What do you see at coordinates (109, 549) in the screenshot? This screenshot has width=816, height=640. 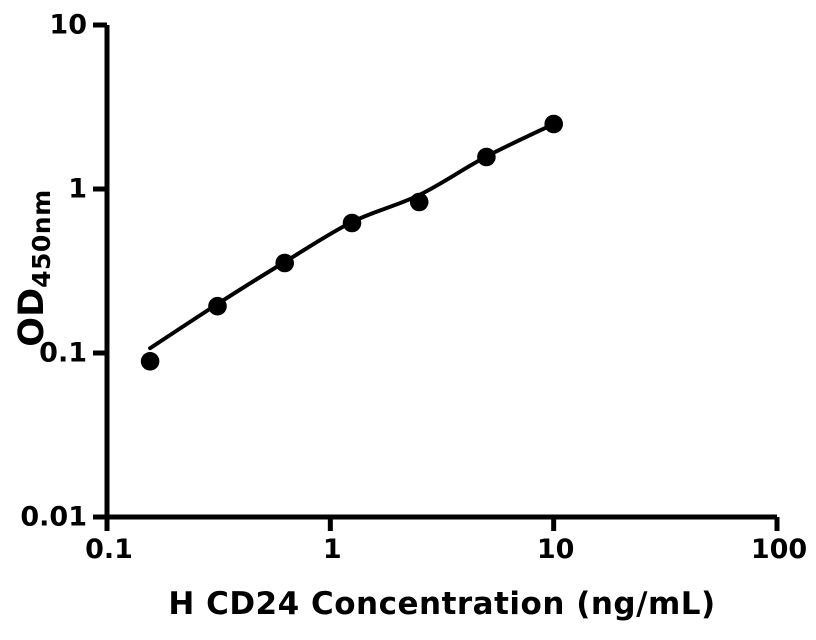 I see `x-tick-label: 0.1` at bounding box center [109, 549].